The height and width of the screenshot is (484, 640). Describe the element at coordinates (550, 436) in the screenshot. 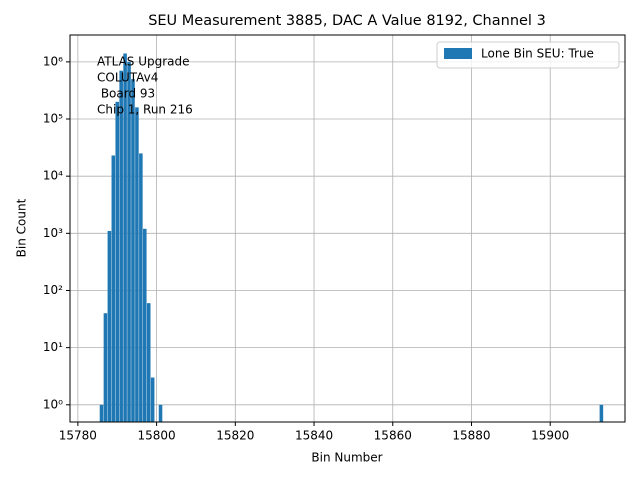

I see `x-tick-label: 15900` at that location.